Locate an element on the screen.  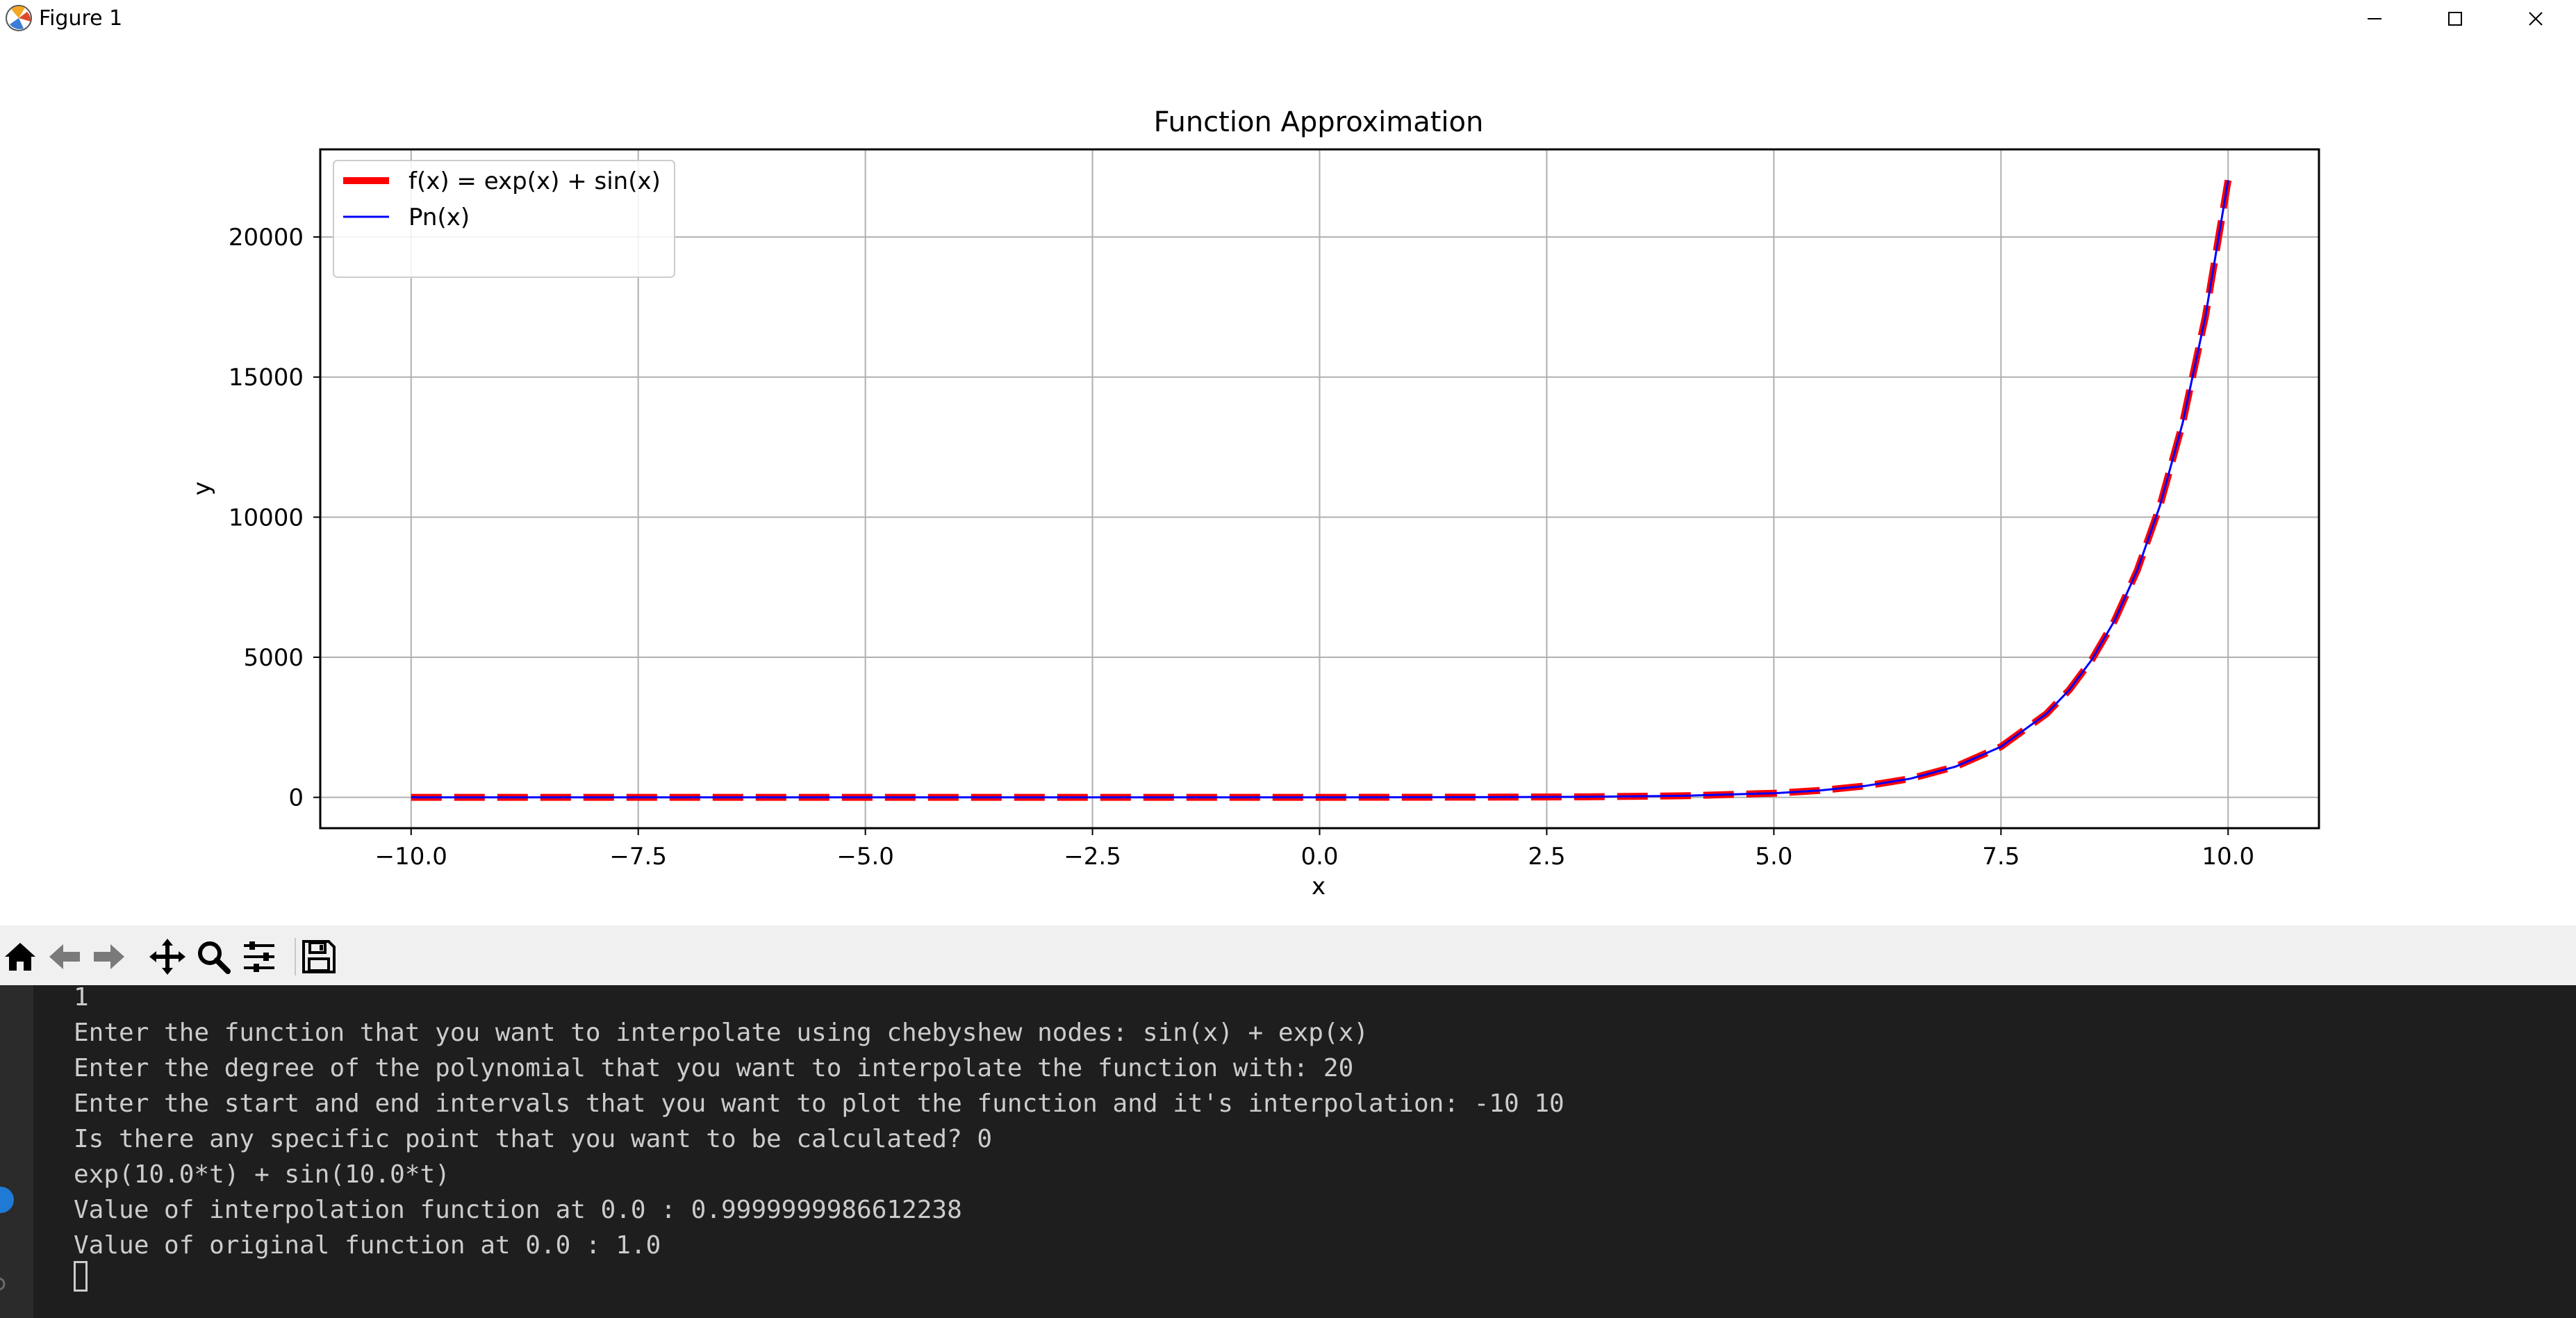
x-tick-label: 5.0 is located at coordinates (1774, 857).